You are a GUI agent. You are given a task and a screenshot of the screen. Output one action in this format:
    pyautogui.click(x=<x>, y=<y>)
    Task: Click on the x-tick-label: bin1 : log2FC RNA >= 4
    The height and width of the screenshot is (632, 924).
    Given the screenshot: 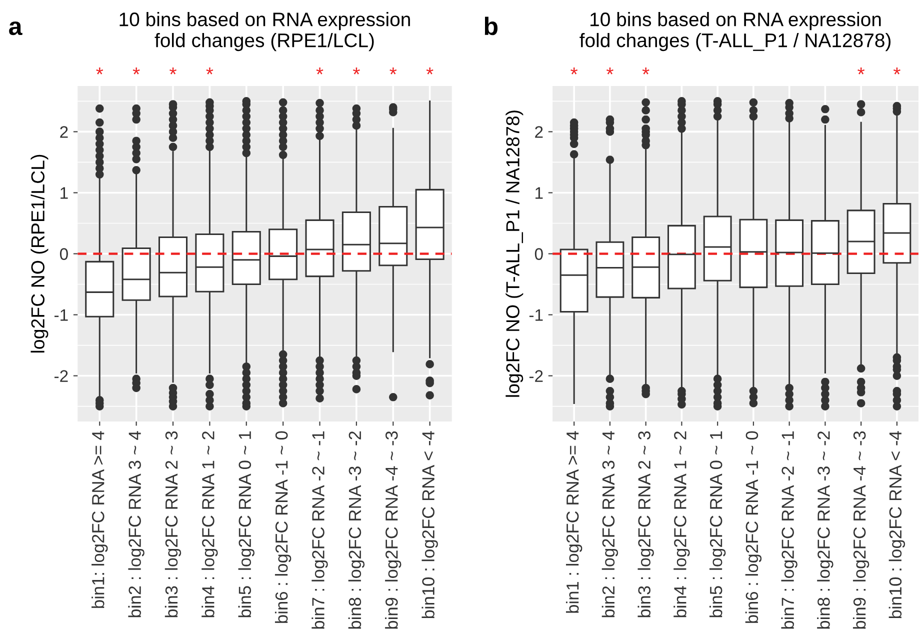 What is the action you would take?
    pyautogui.click(x=574, y=522)
    